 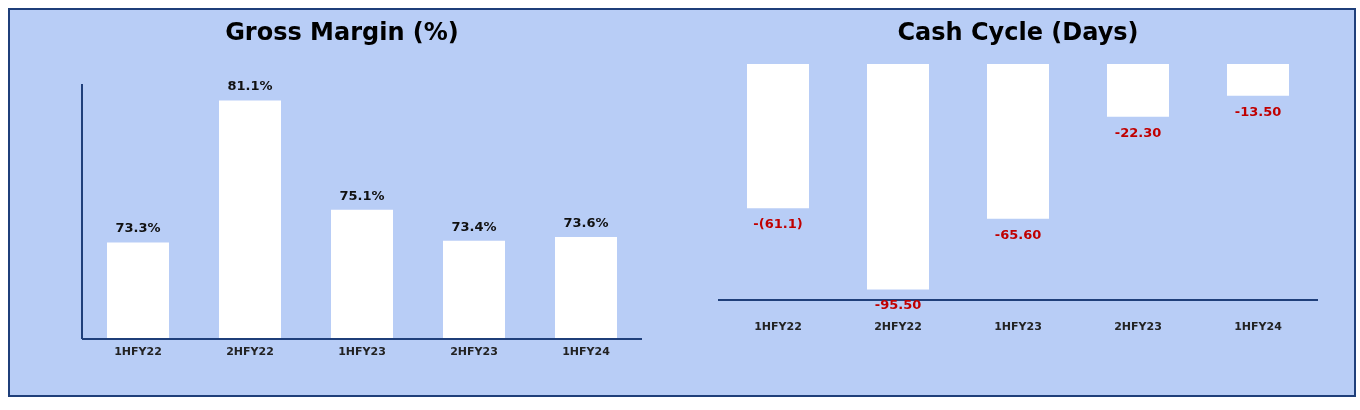 I want to click on data-label: 73.3%, so click(x=138, y=228).